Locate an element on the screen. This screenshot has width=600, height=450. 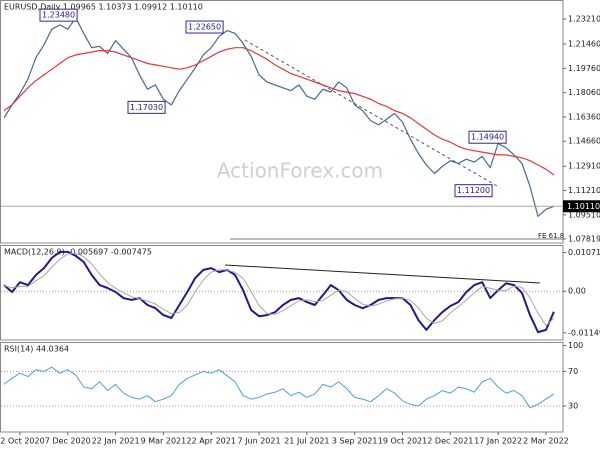
x-tick-label: 22 Oct 2020 is located at coordinates (22, 441).